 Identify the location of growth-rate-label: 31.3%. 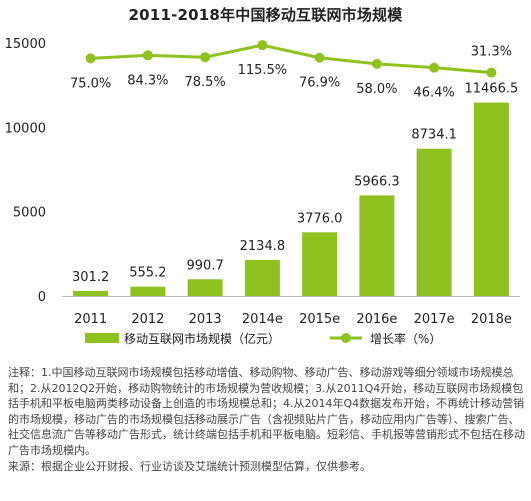
(491, 52).